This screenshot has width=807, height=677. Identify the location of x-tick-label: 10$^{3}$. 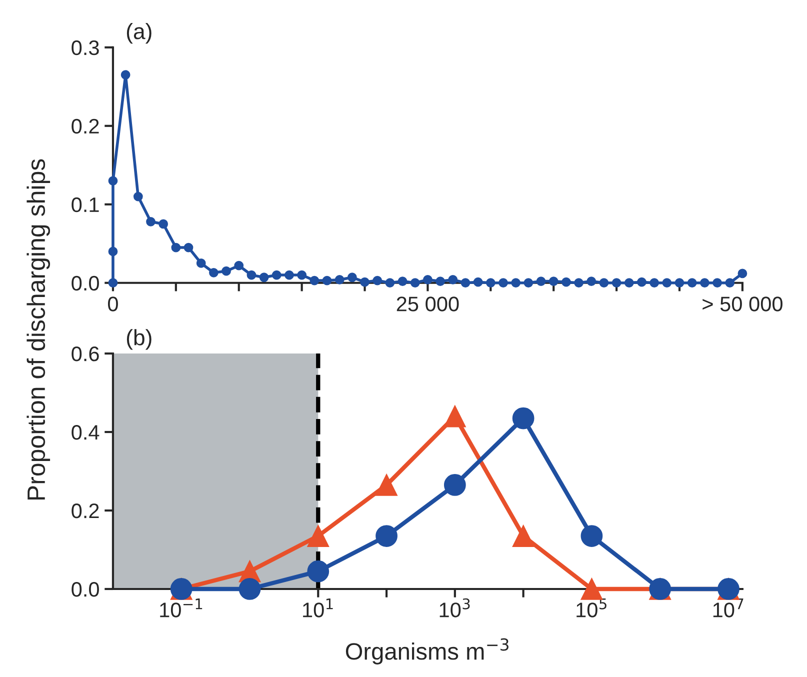
(455, 608).